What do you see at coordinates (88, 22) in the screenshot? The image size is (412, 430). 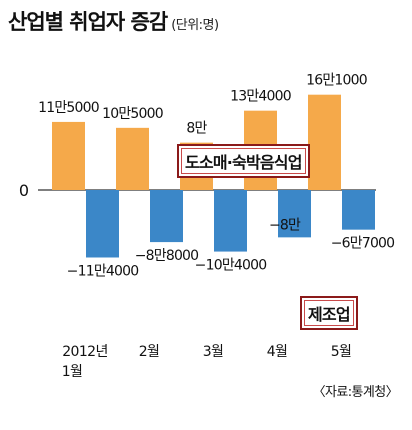 I see `title-text: 산업별 취업자 증감` at bounding box center [88, 22].